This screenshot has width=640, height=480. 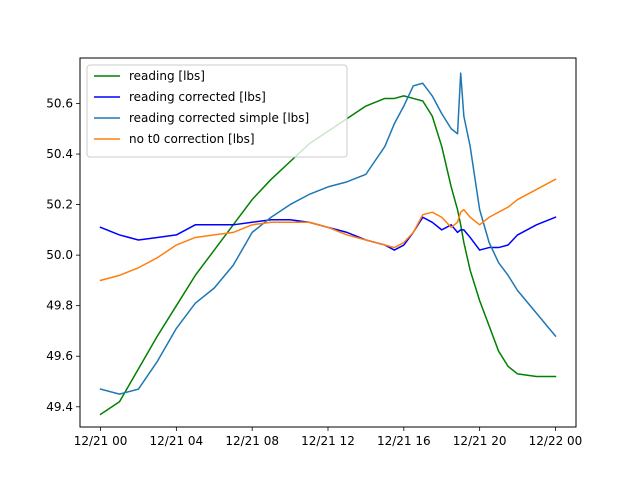 I want to click on legend-box, so click(x=217, y=111).